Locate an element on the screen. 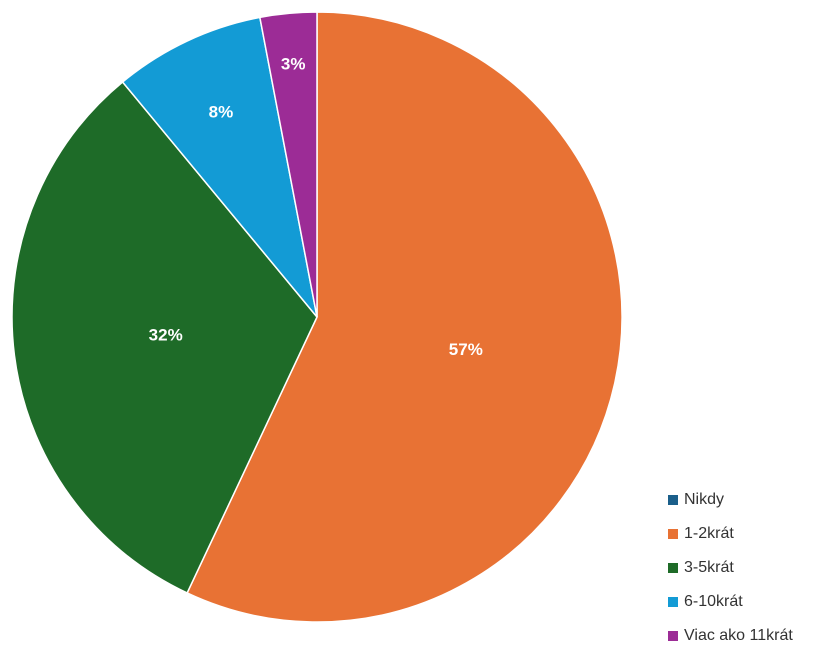  legend-item-viac-ako-11kr-t: Viac ako 11krát is located at coordinates (754, 636).